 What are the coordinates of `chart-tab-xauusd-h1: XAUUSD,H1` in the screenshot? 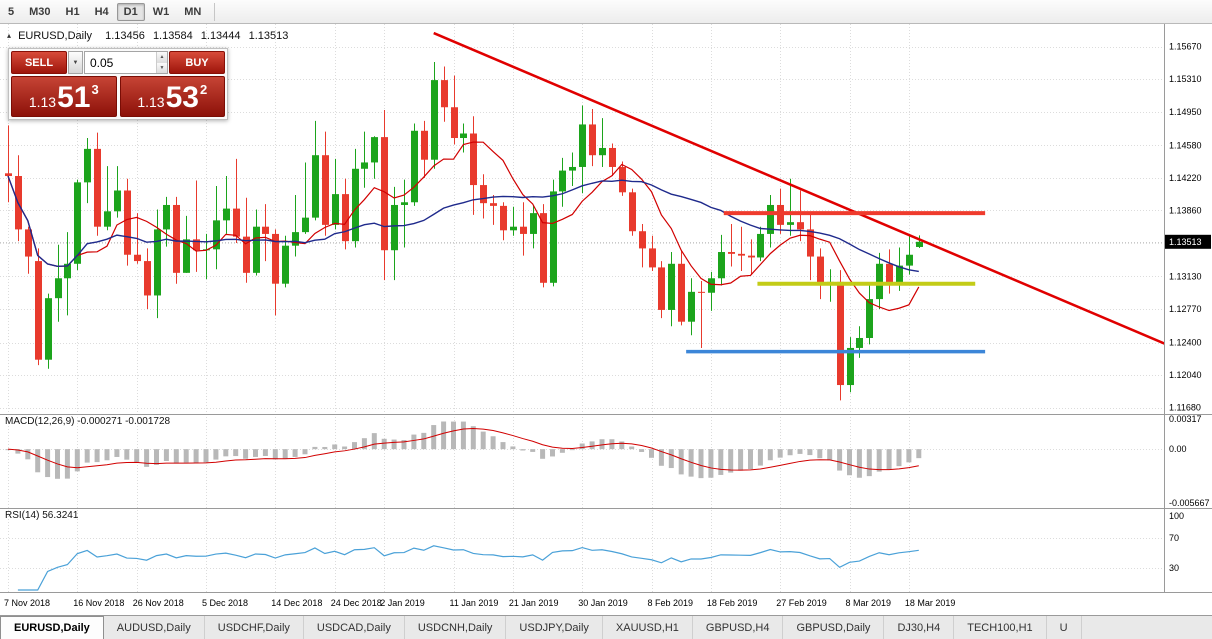 It's located at (648, 627).